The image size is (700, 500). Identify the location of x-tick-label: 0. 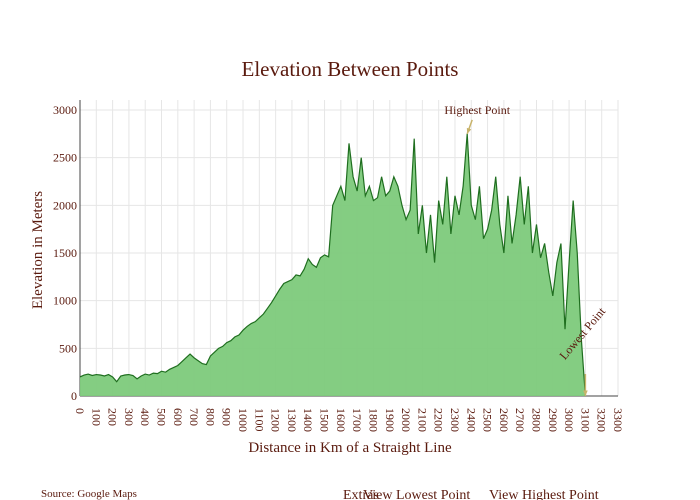
(80, 411).